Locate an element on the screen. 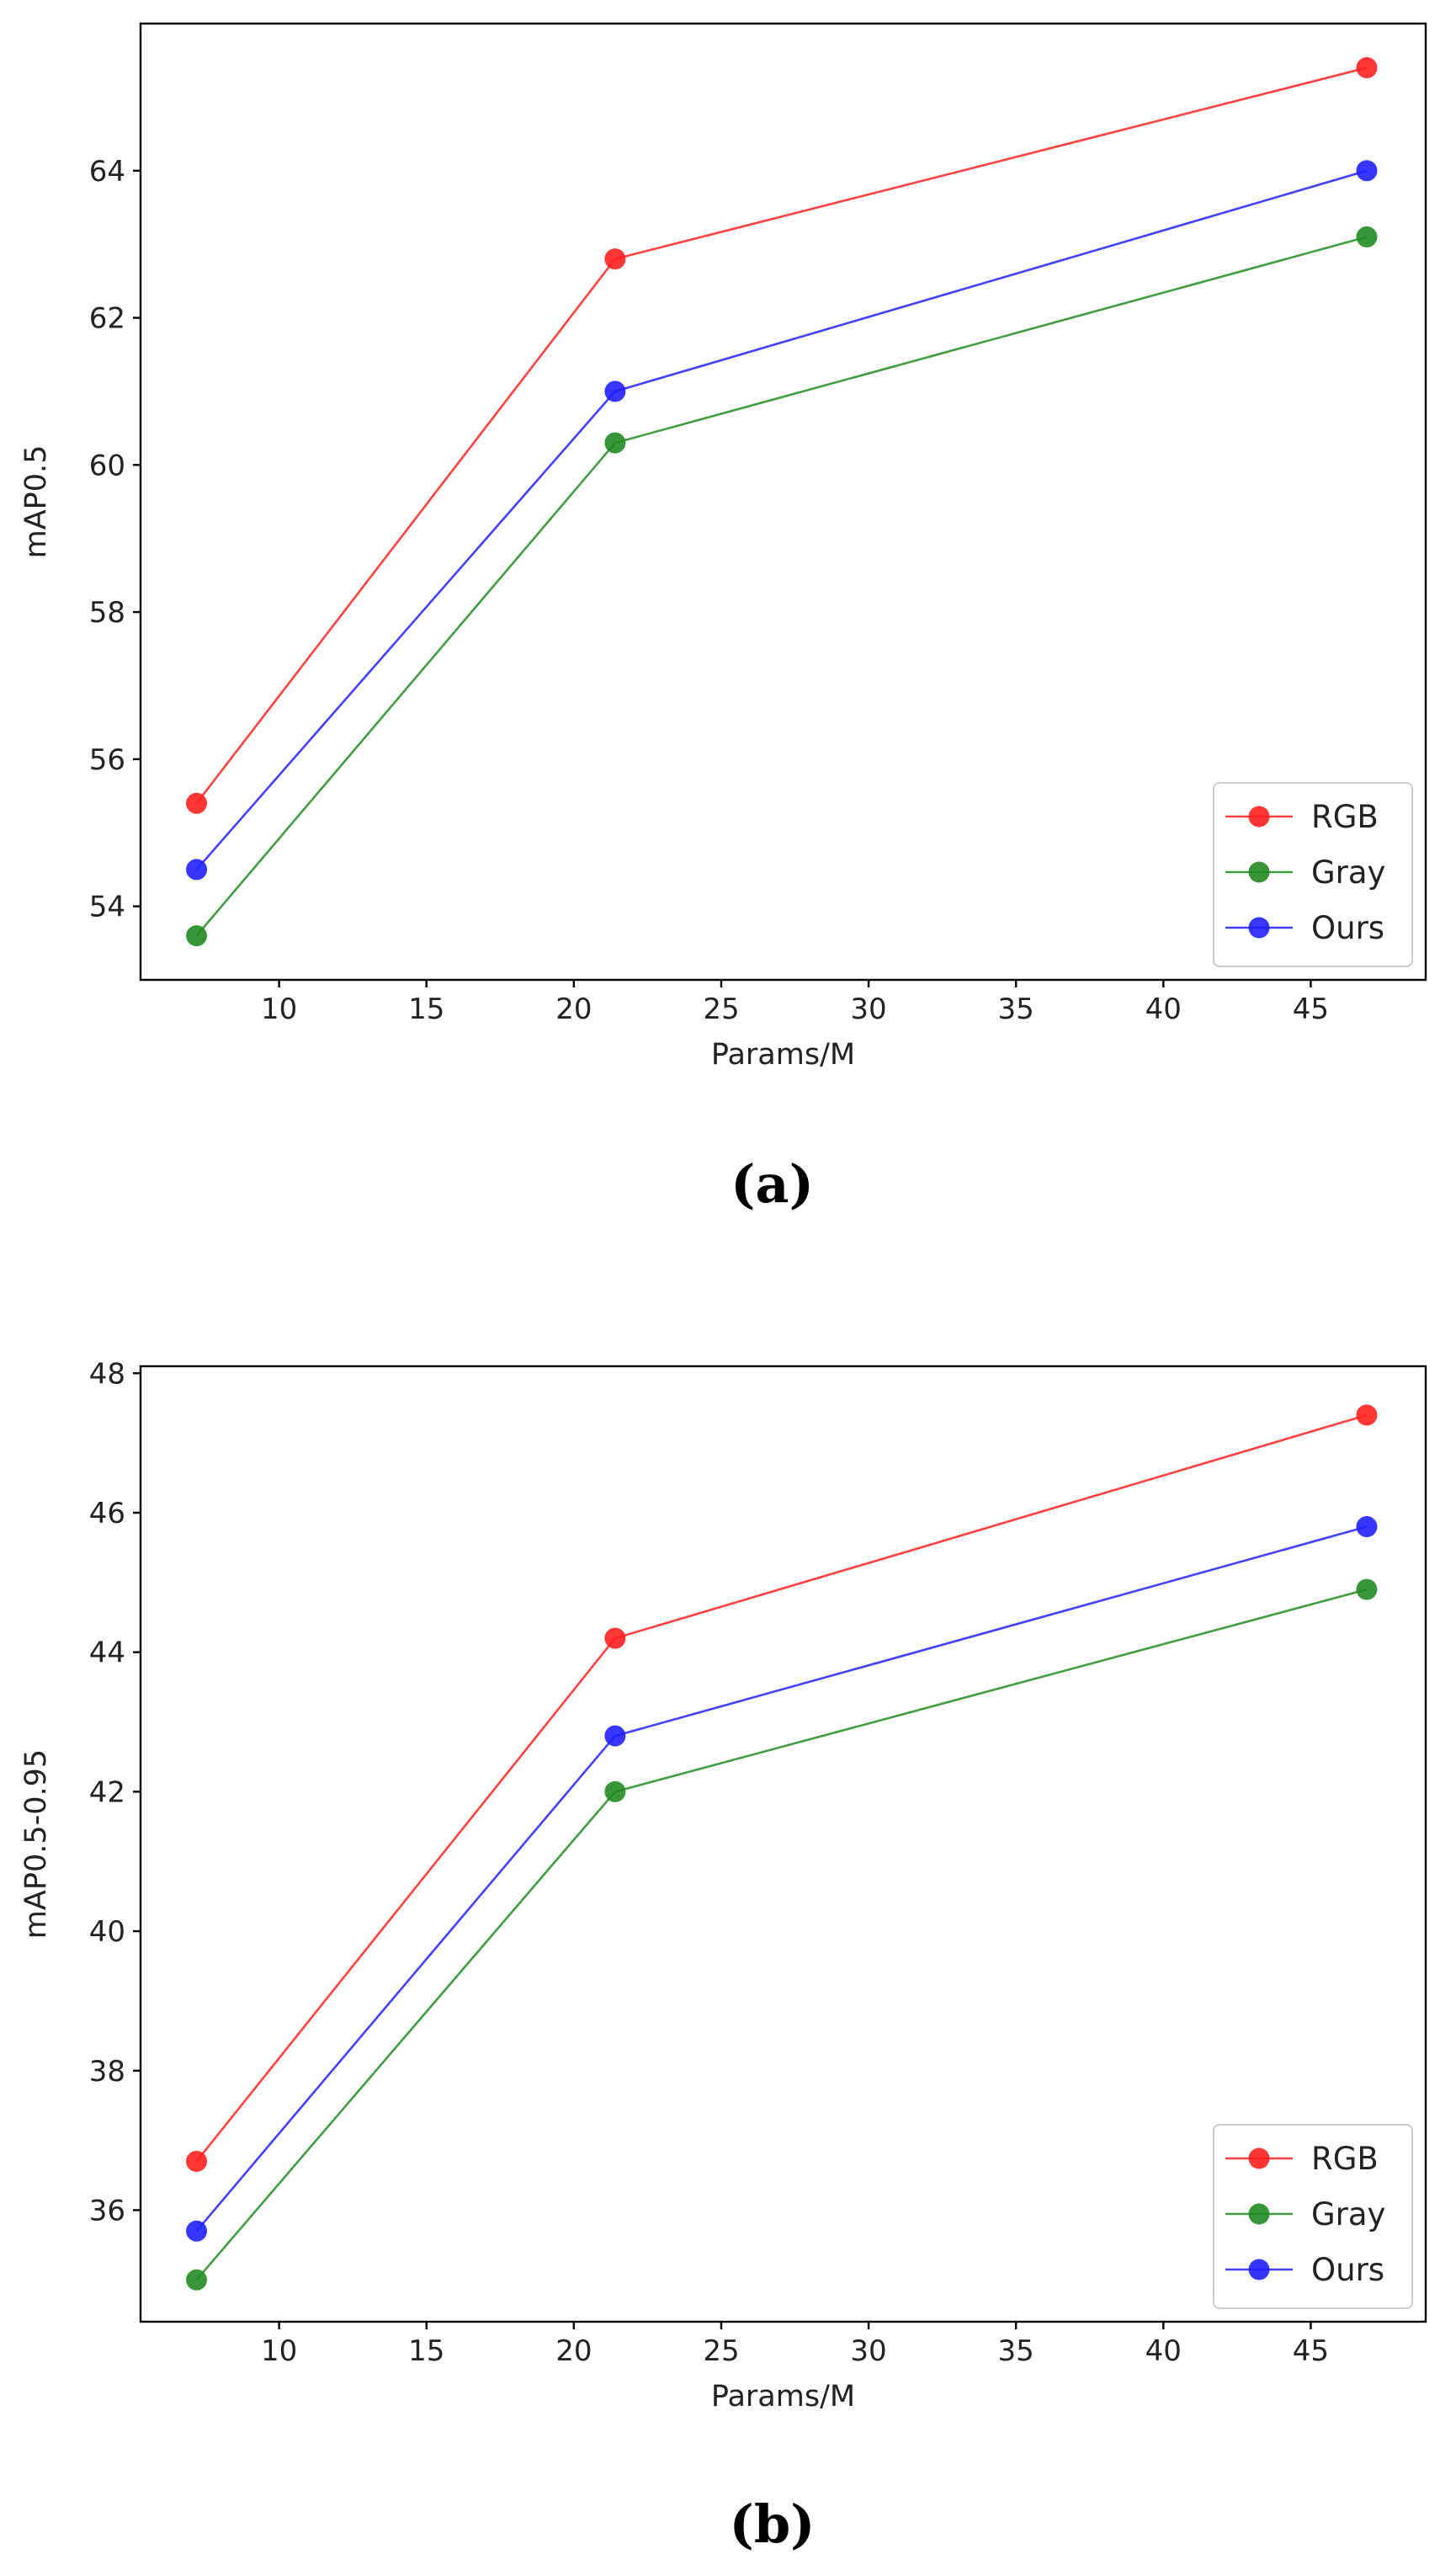 This screenshot has height=2565, width=1456. y-tick-label: 36 is located at coordinates (107, 2210).